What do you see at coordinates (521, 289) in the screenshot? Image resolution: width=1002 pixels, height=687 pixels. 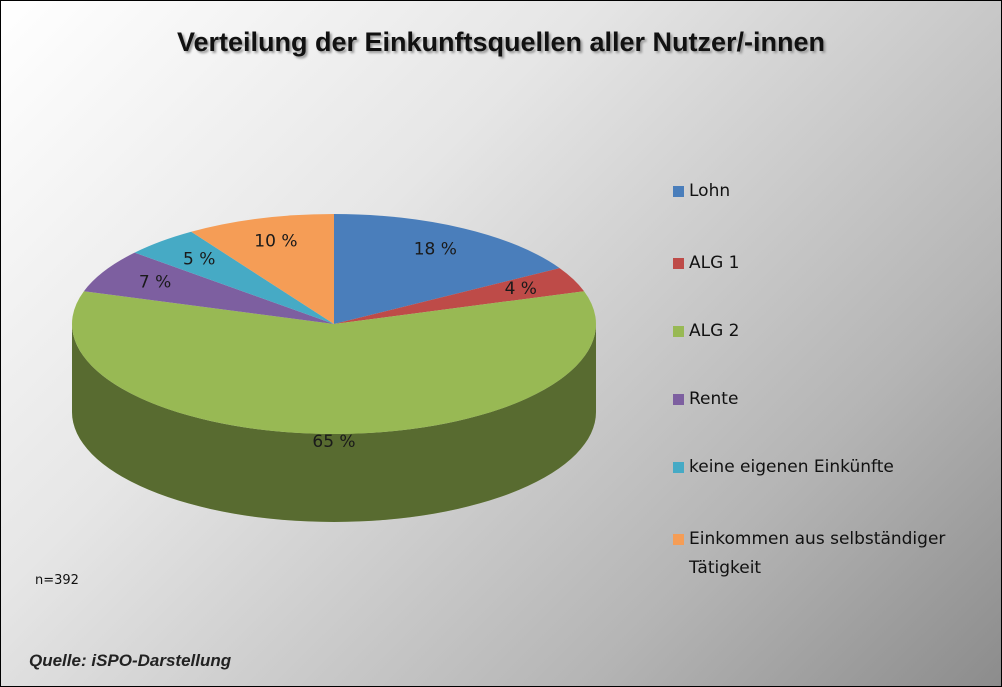 I see `data-label: 4 %` at bounding box center [521, 289].